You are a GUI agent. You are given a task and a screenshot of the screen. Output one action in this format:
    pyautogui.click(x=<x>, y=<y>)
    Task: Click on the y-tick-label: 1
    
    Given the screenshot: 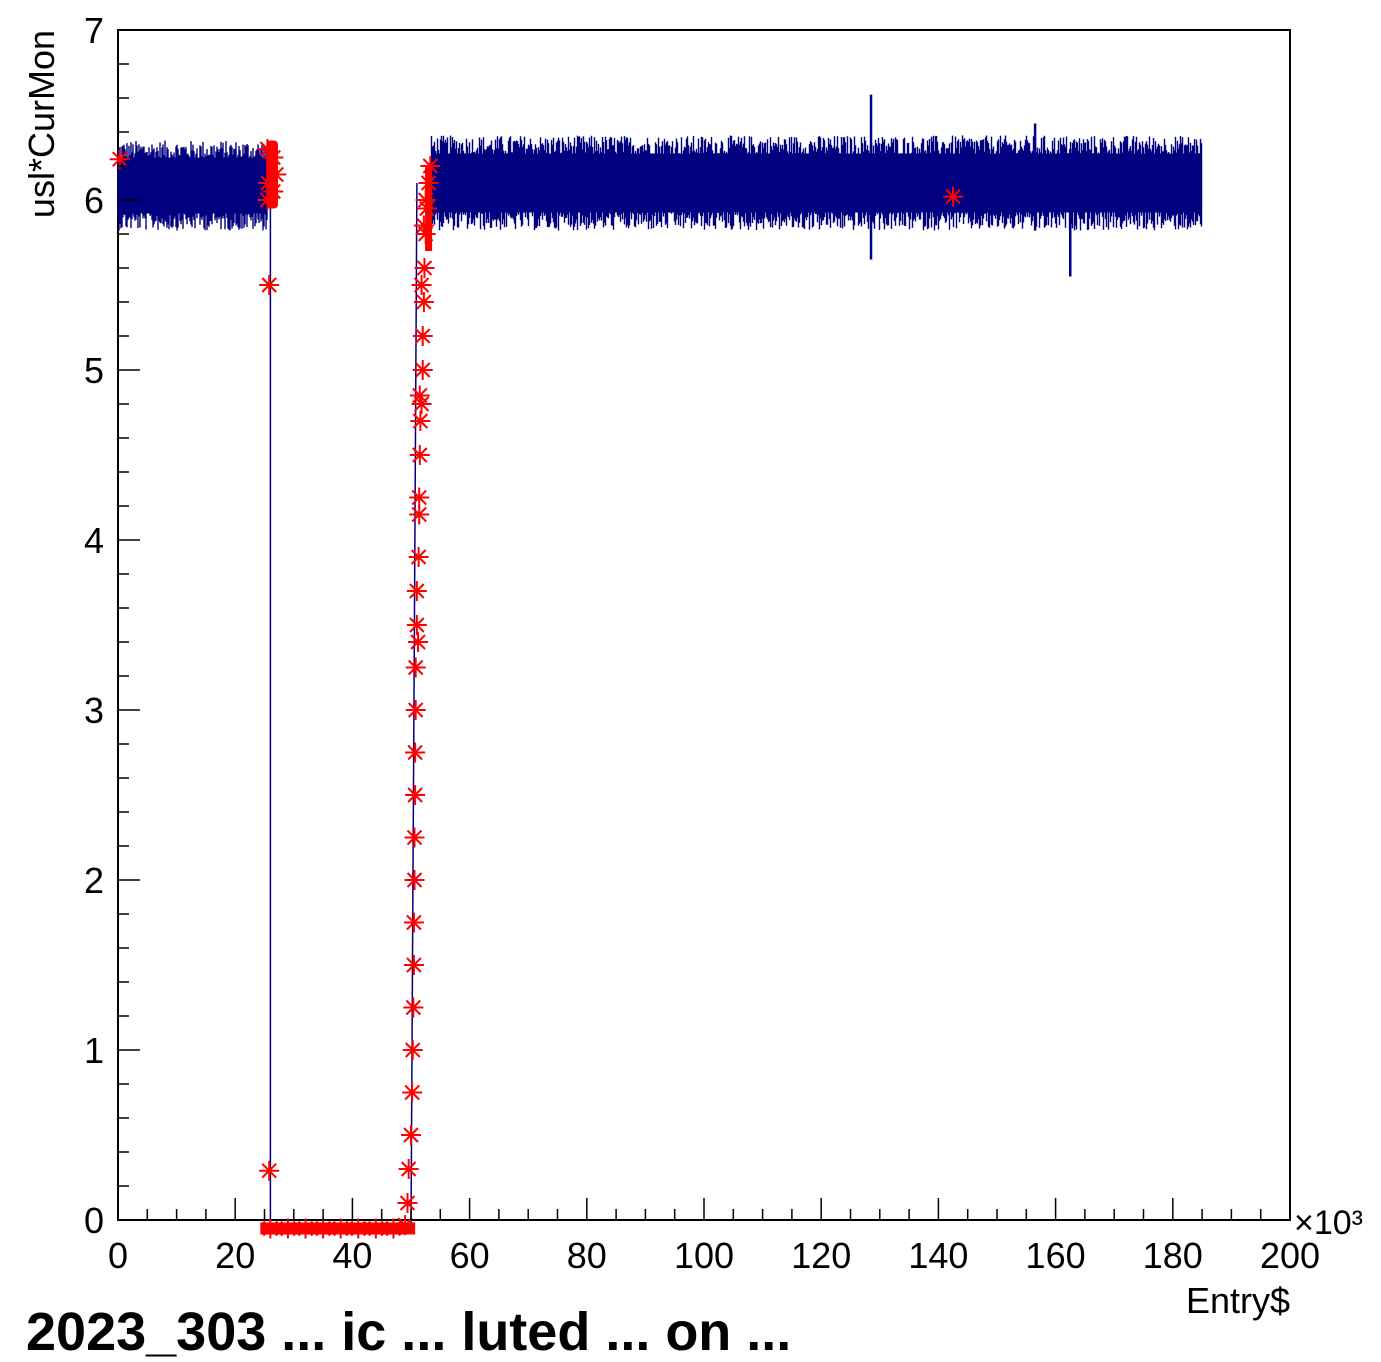 What is the action you would take?
    pyautogui.click(x=94, y=1050)
    